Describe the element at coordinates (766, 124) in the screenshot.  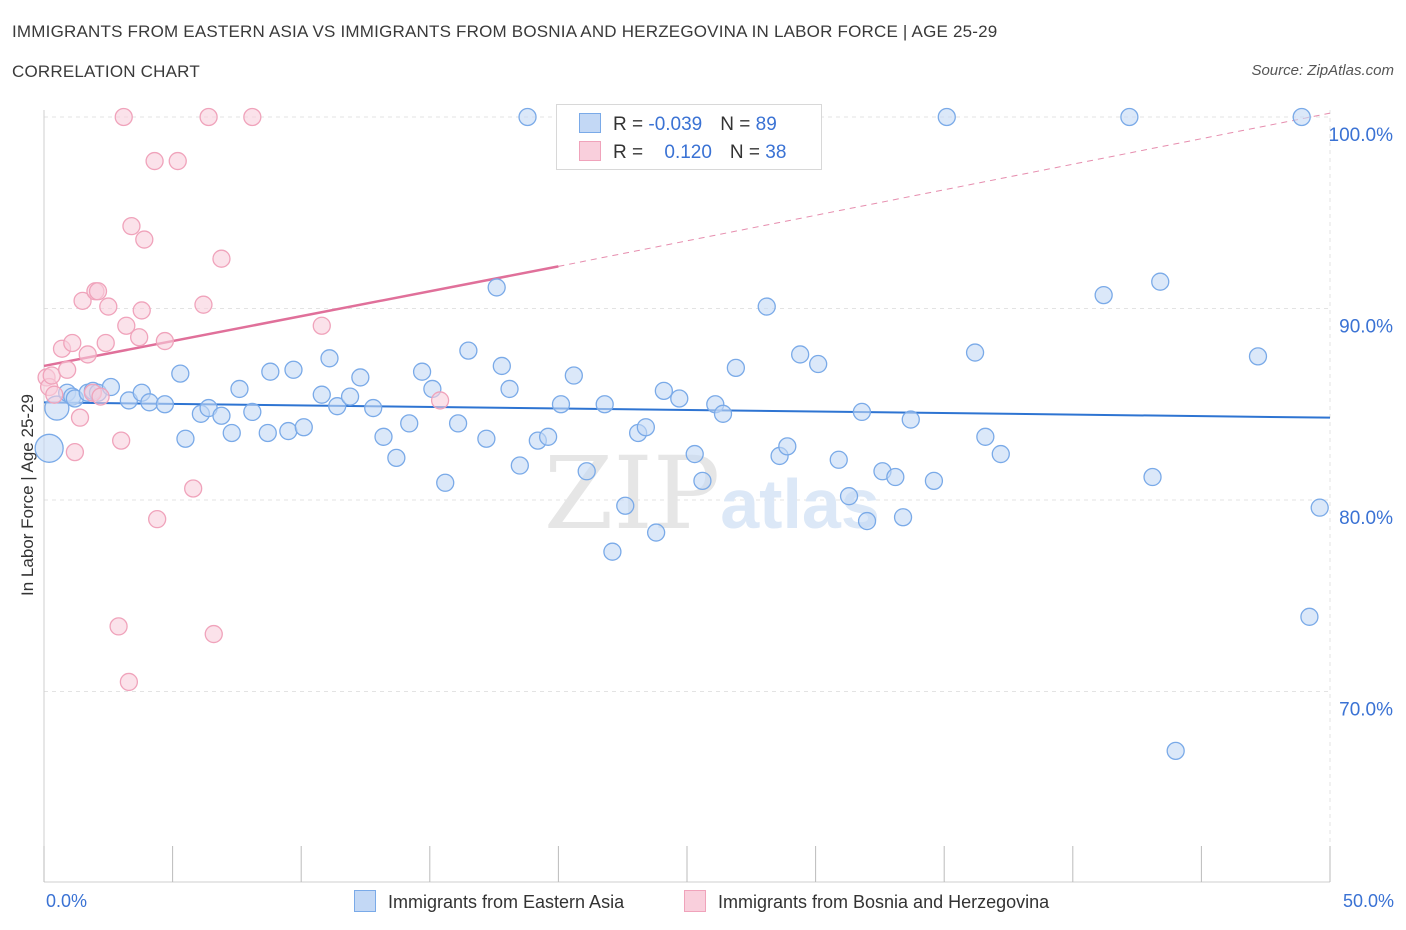
I see `n-value-eastern-asia: 89` at that location.